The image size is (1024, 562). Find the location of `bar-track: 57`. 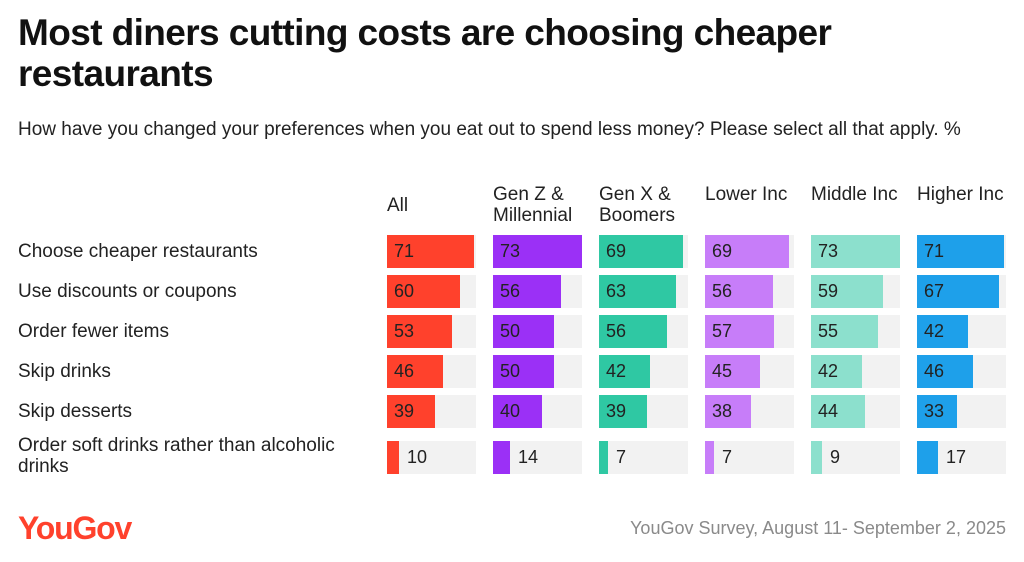

bar-track: 57 is located at coordinates (749, 331).